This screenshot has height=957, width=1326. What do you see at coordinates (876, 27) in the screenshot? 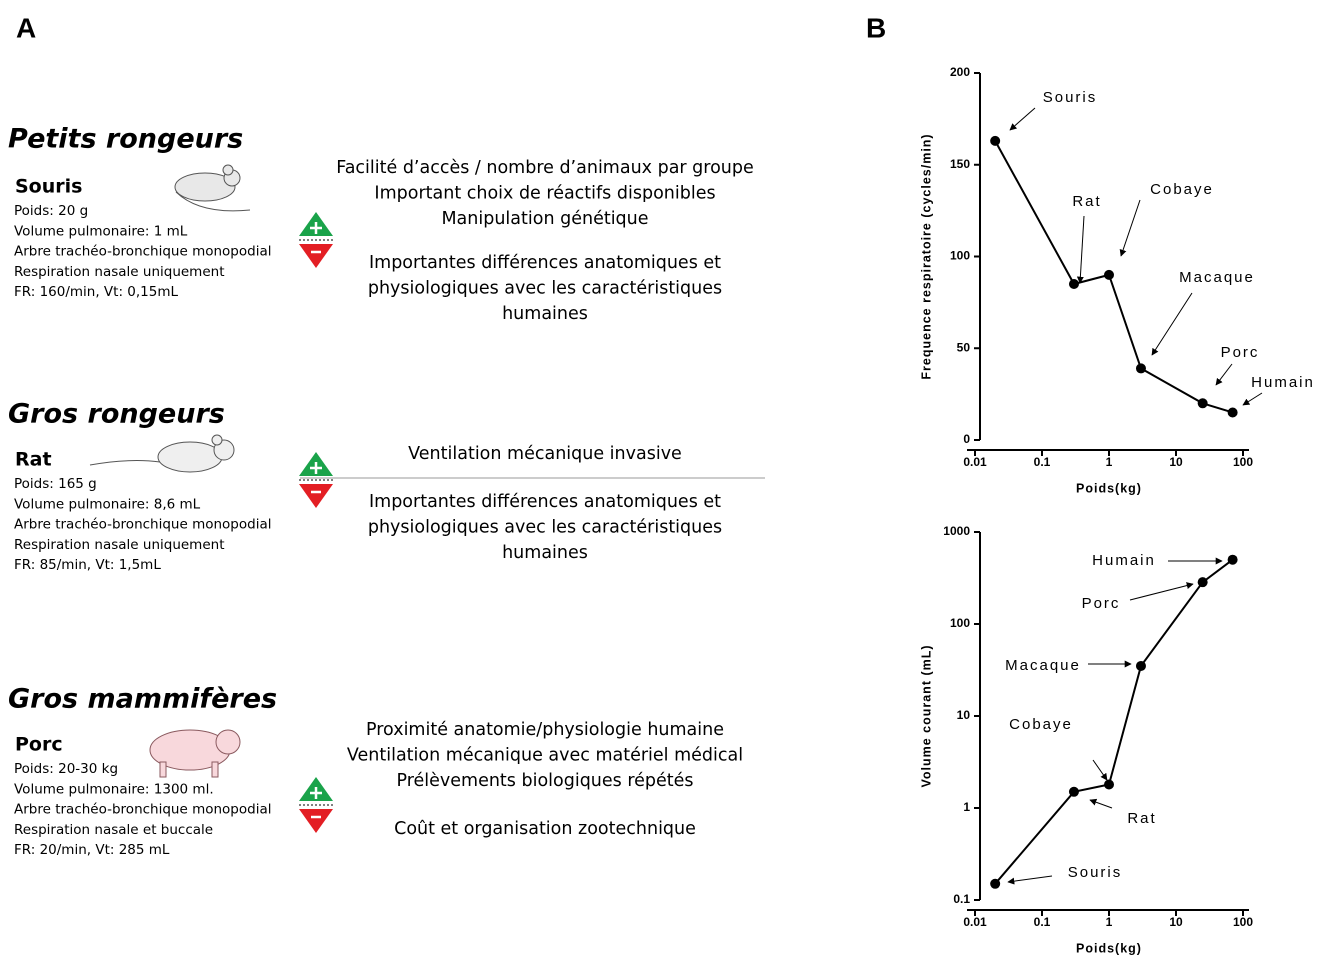
I see `panel-label: B` at bounding box center [876, 27].